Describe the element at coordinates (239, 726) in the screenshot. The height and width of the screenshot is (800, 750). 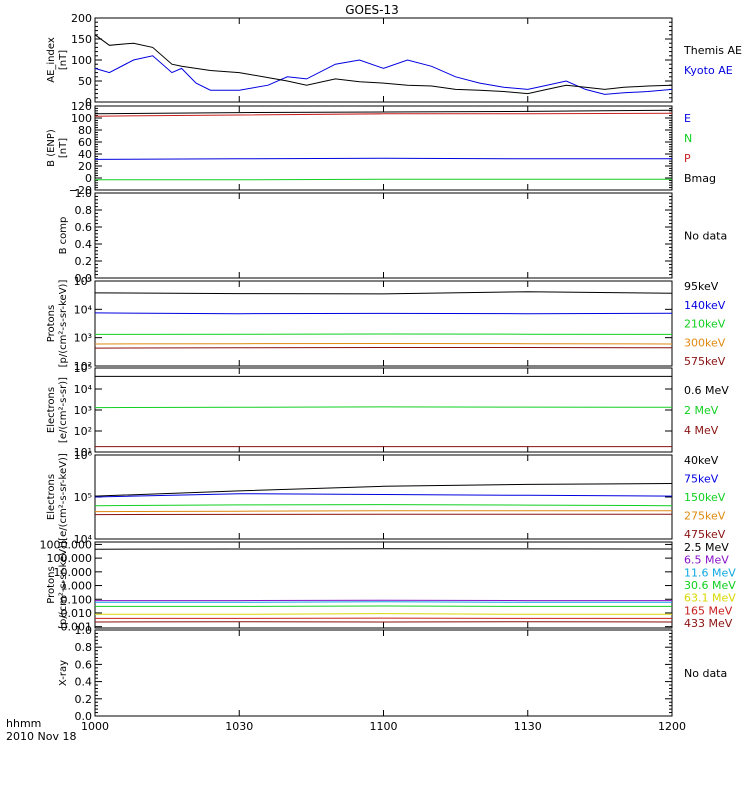
I see `x-tick-label: 1030` at that location.